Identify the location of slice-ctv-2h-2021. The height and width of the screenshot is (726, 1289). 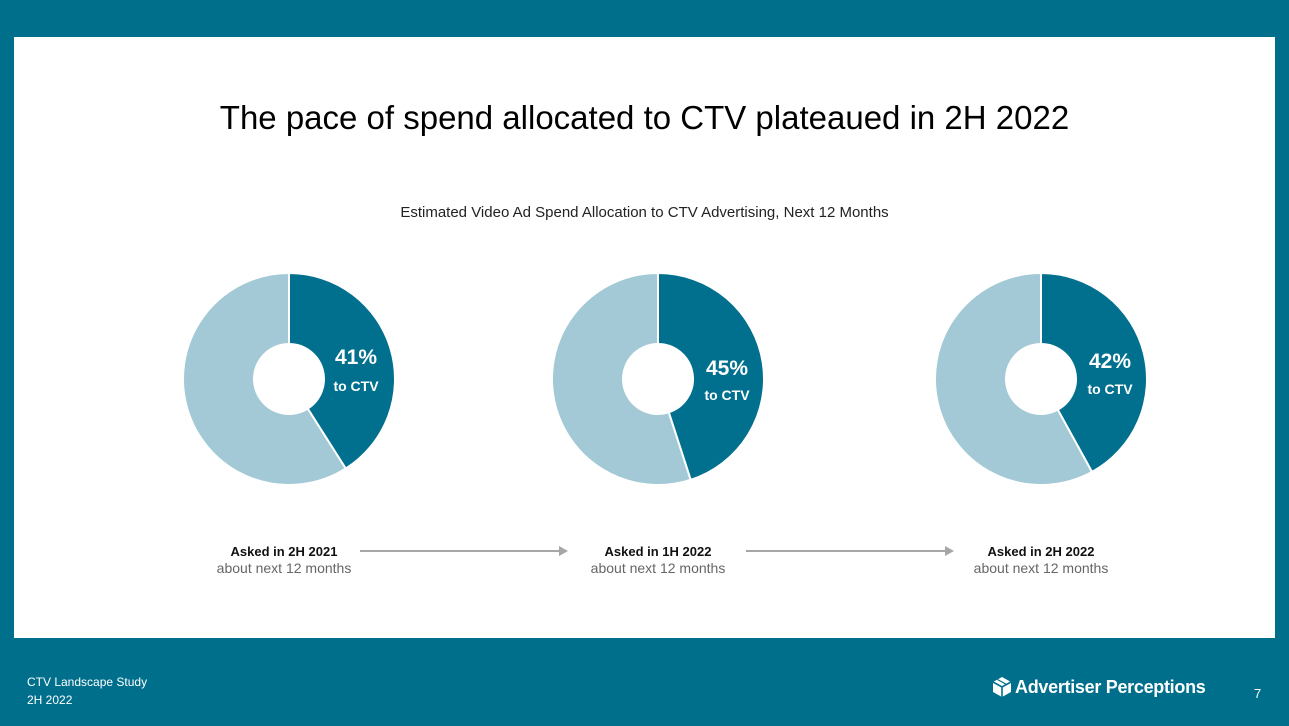
(342, 370).